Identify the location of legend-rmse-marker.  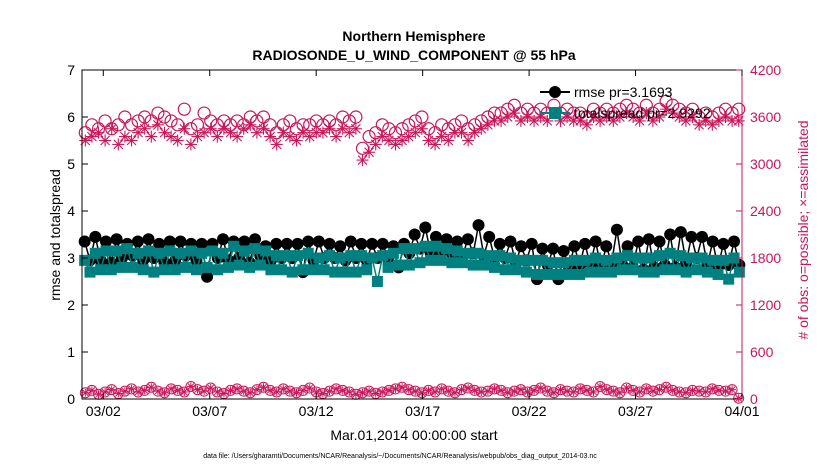
(555, 92).